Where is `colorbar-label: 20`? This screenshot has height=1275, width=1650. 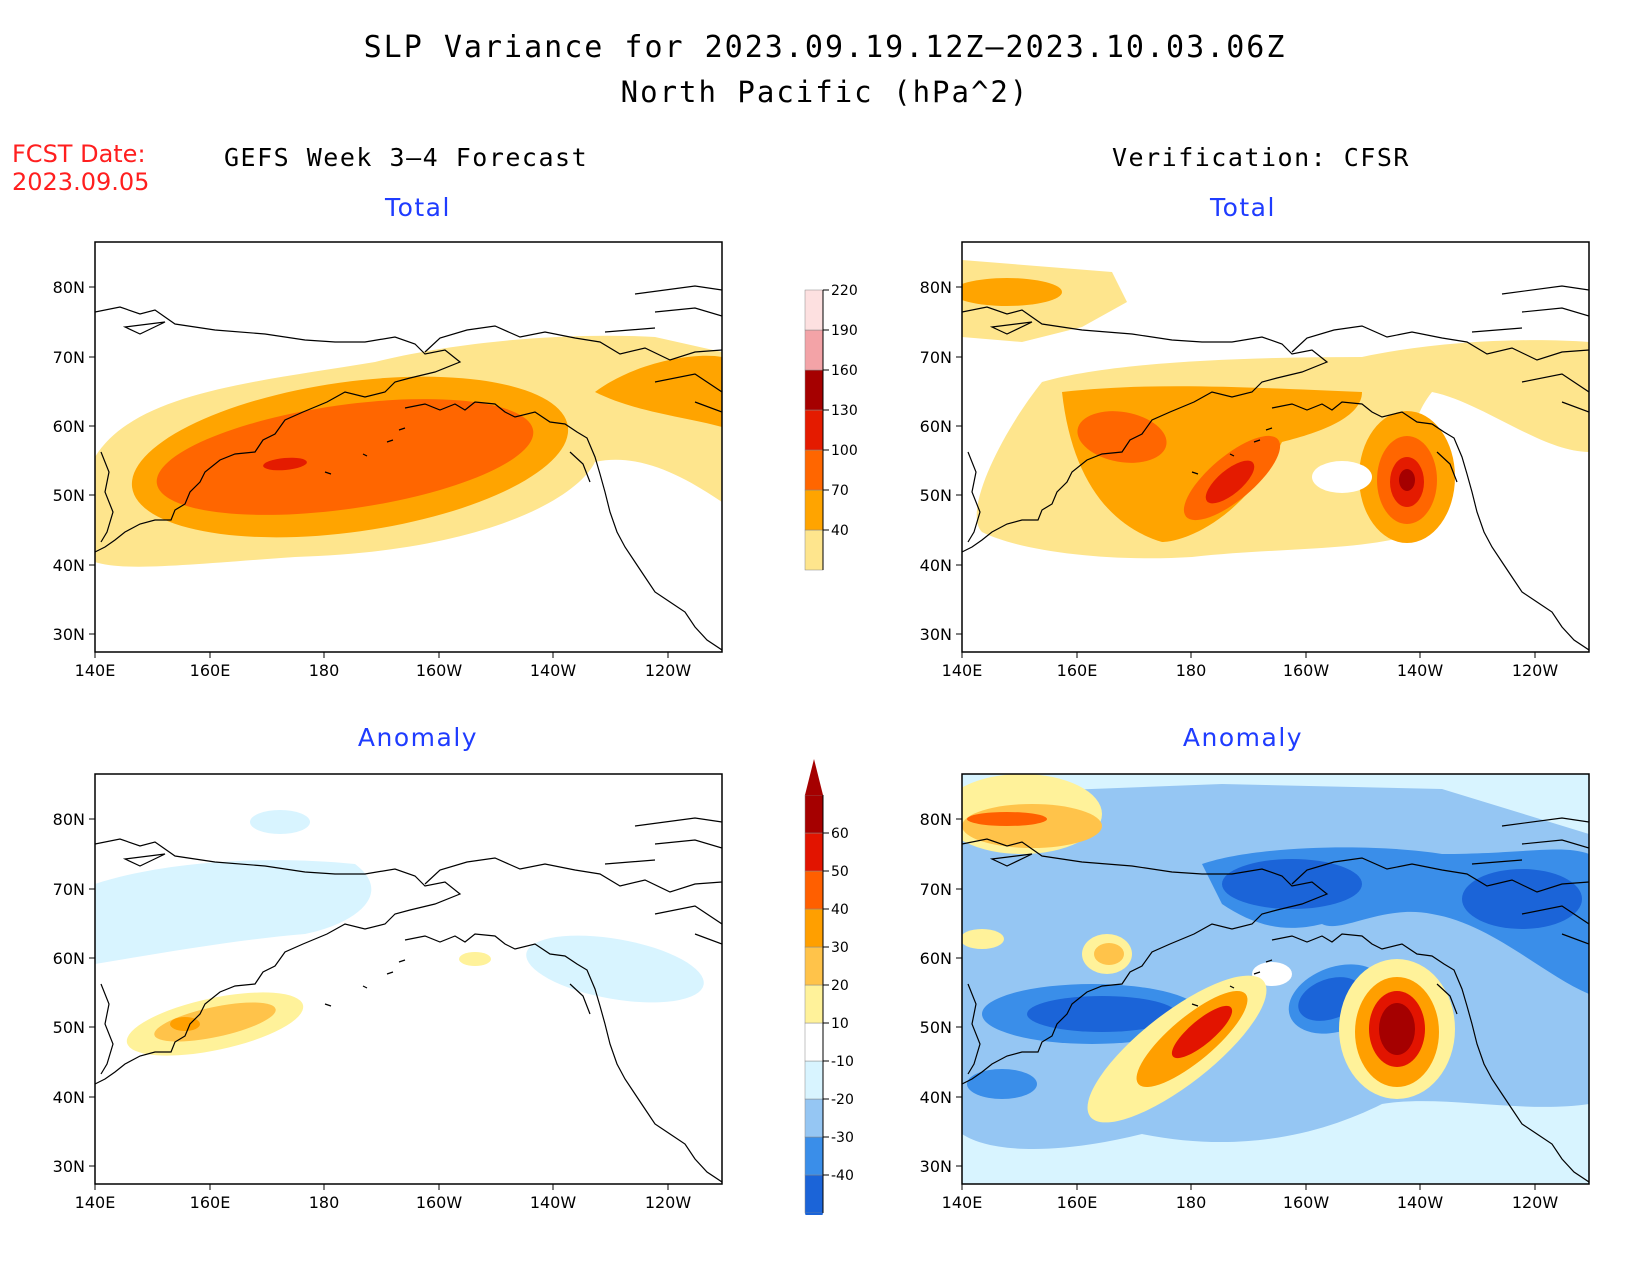 colorbar-label: 20 is located at coordinates (840, 986).